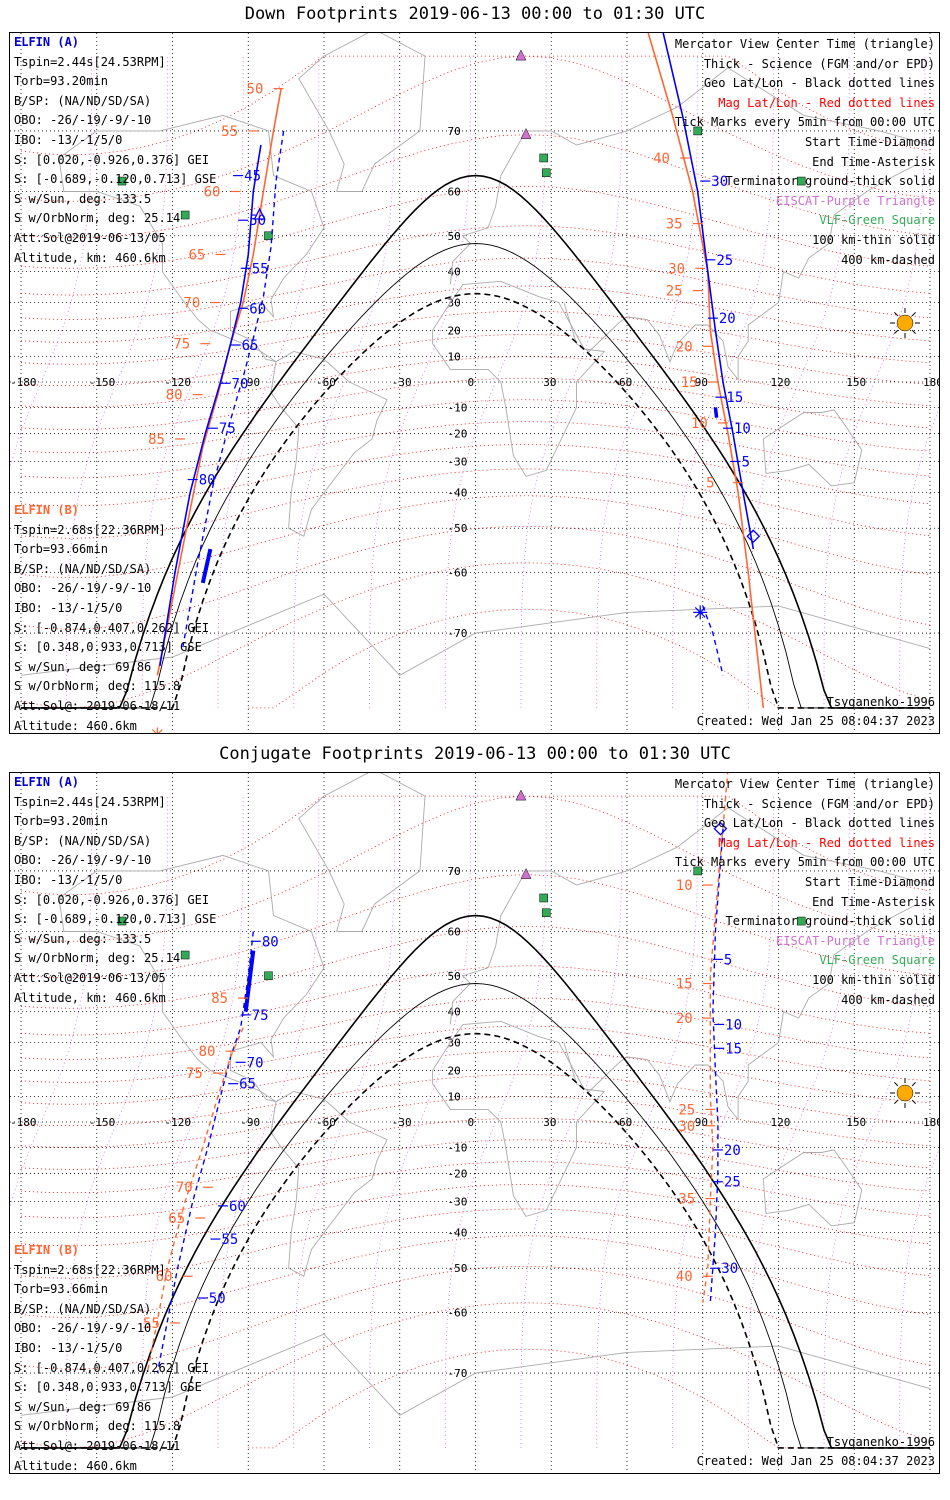 The height and width of the screenshot is (1500, 950). I want to click on info-line: OBO: -26/-19/-9/-10, so click(83, 1328).